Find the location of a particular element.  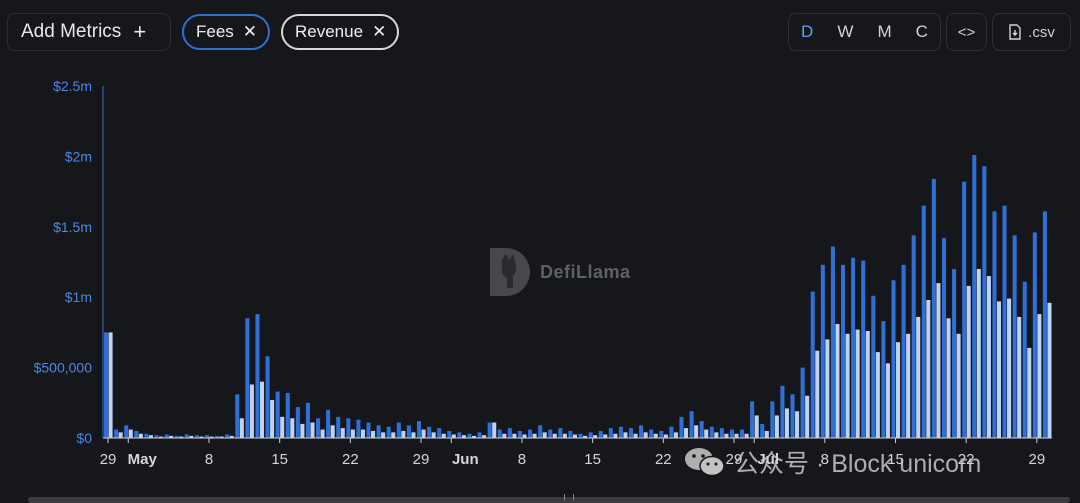

add-metrics-button: Add Metrics + is located at coordinates (89, 32).